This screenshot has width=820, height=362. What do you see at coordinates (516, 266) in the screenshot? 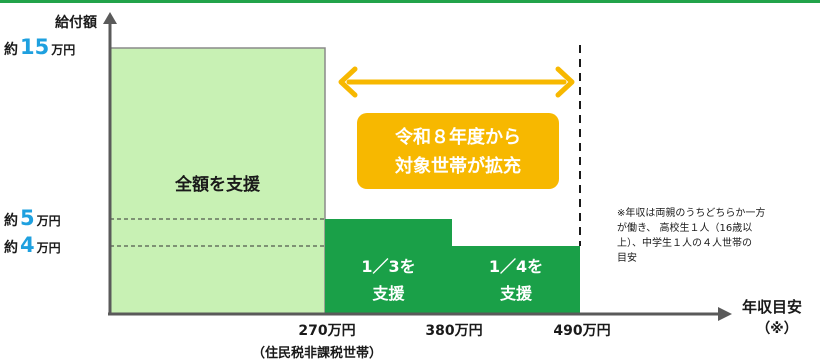
I see `bar-3-label: 1／4を` at bounding box center [516, 266].